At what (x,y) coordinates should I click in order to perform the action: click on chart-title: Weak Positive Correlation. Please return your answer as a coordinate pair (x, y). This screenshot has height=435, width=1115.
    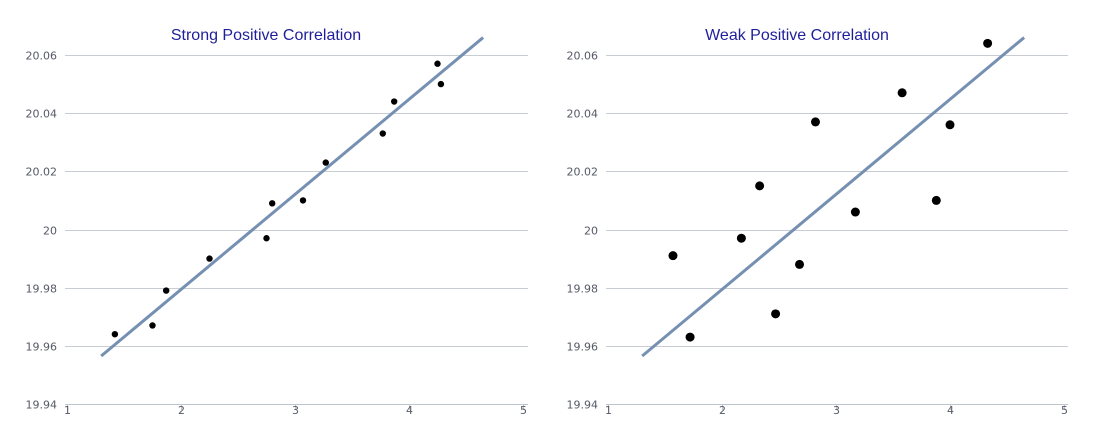
    Looking at the image, I should click on (797, 35).